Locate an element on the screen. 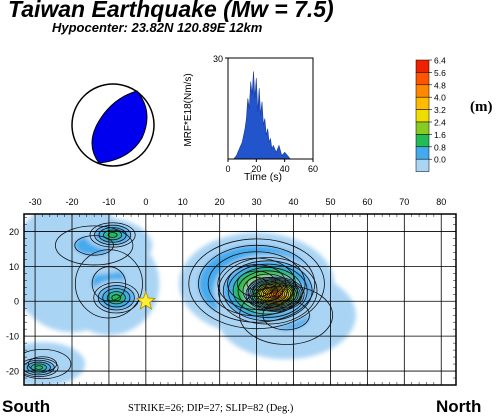 The image size is (496, 417). mrf-plot-frame is located at coordinates (270, 108).